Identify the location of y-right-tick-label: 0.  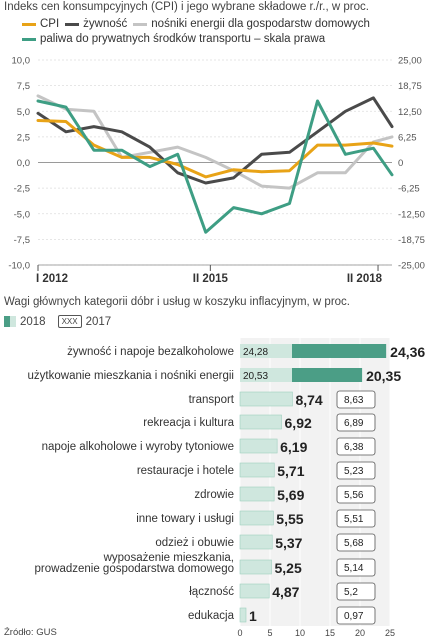
(400, 163).